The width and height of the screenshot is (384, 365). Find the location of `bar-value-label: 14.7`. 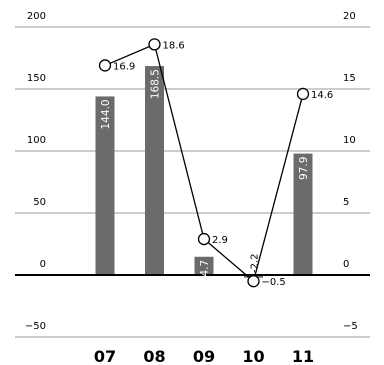

bar-value-label: 14.7 is located at coordinates (205, 271).